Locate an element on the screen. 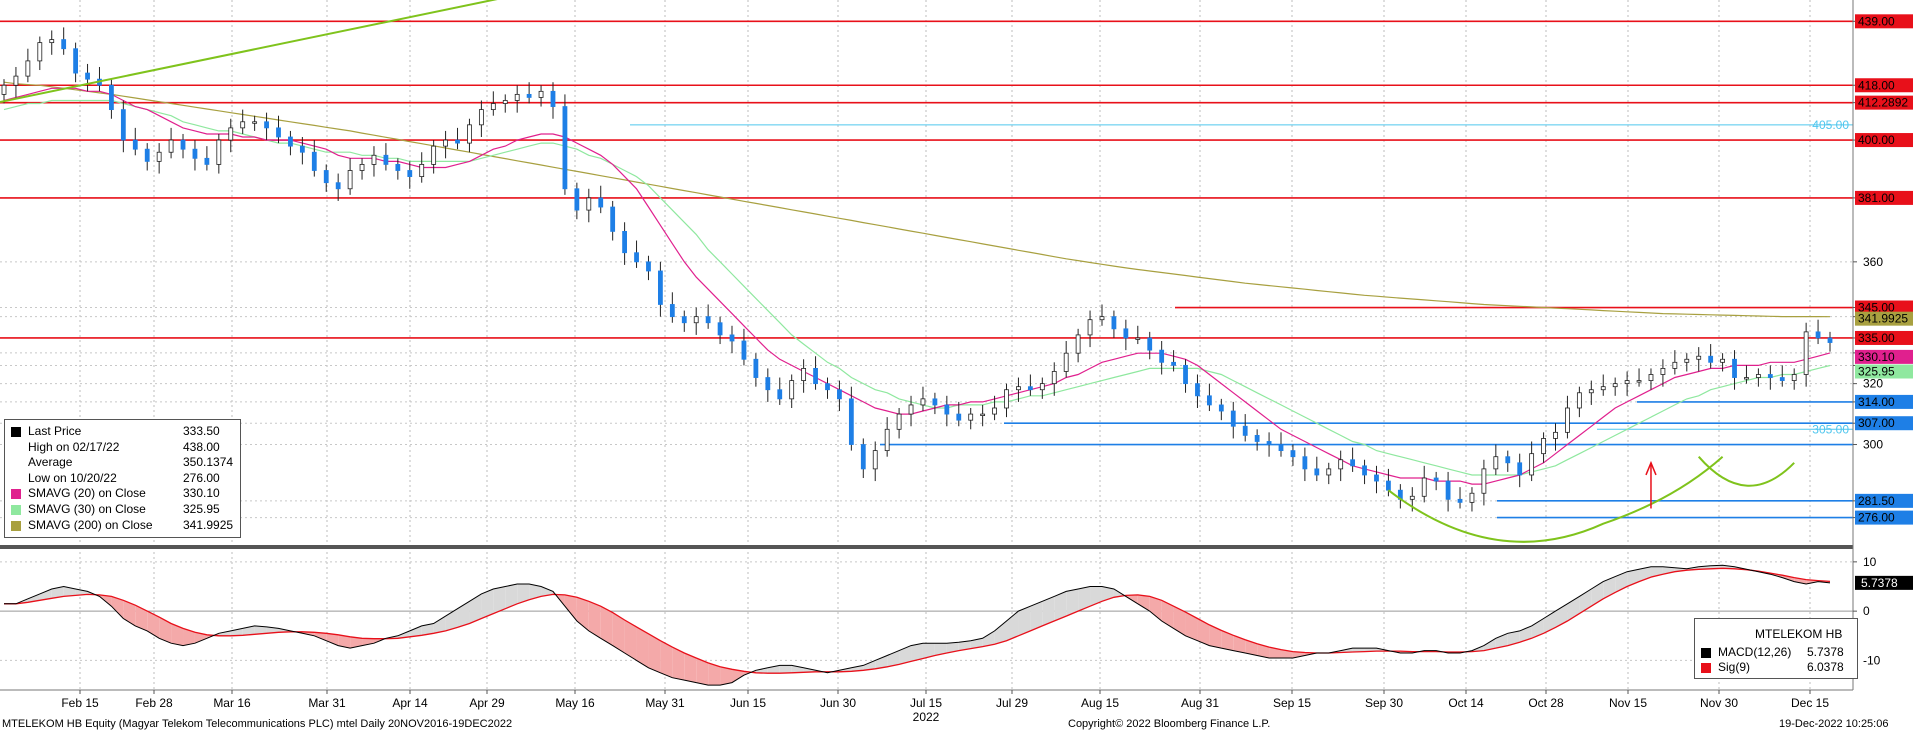 This screenshot has width=1916, height=736. x-tick-label: Mar 31 is located at coordinates (327, 703).